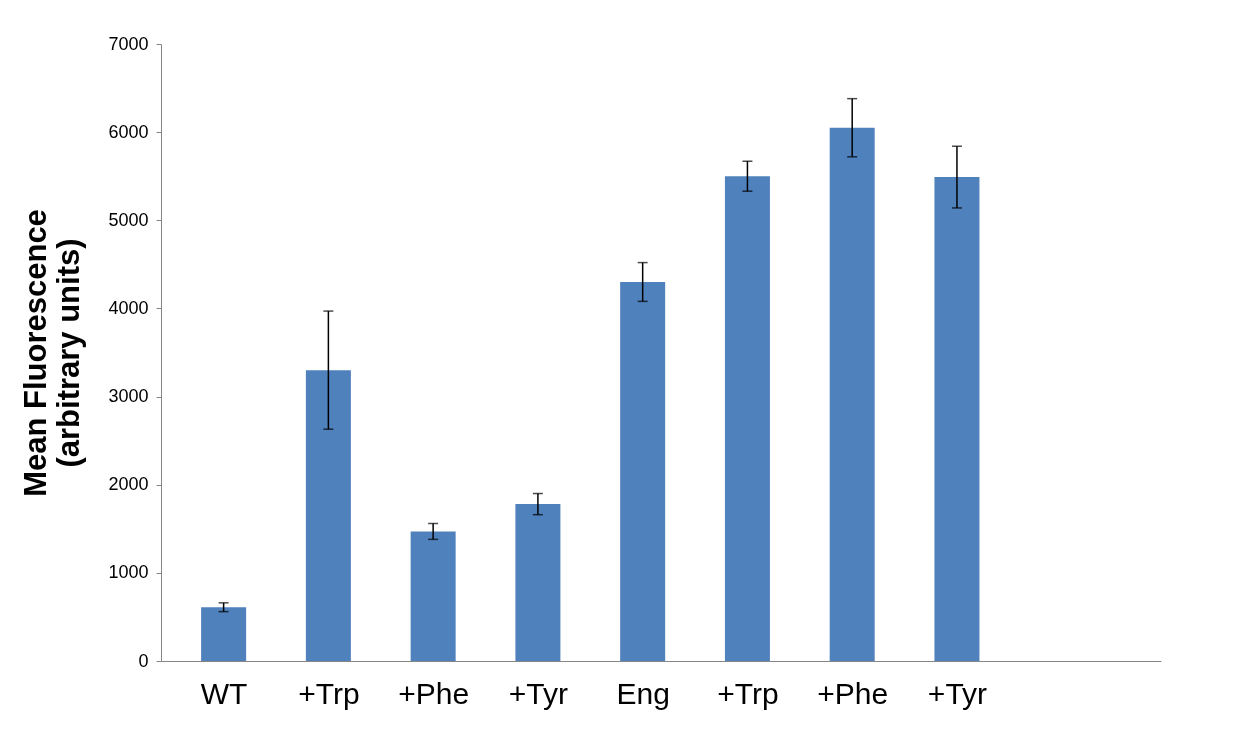 The height and width of the screenshot is (743, 1246). I want to click on y-tick-label: 4000, so click(128, 307).